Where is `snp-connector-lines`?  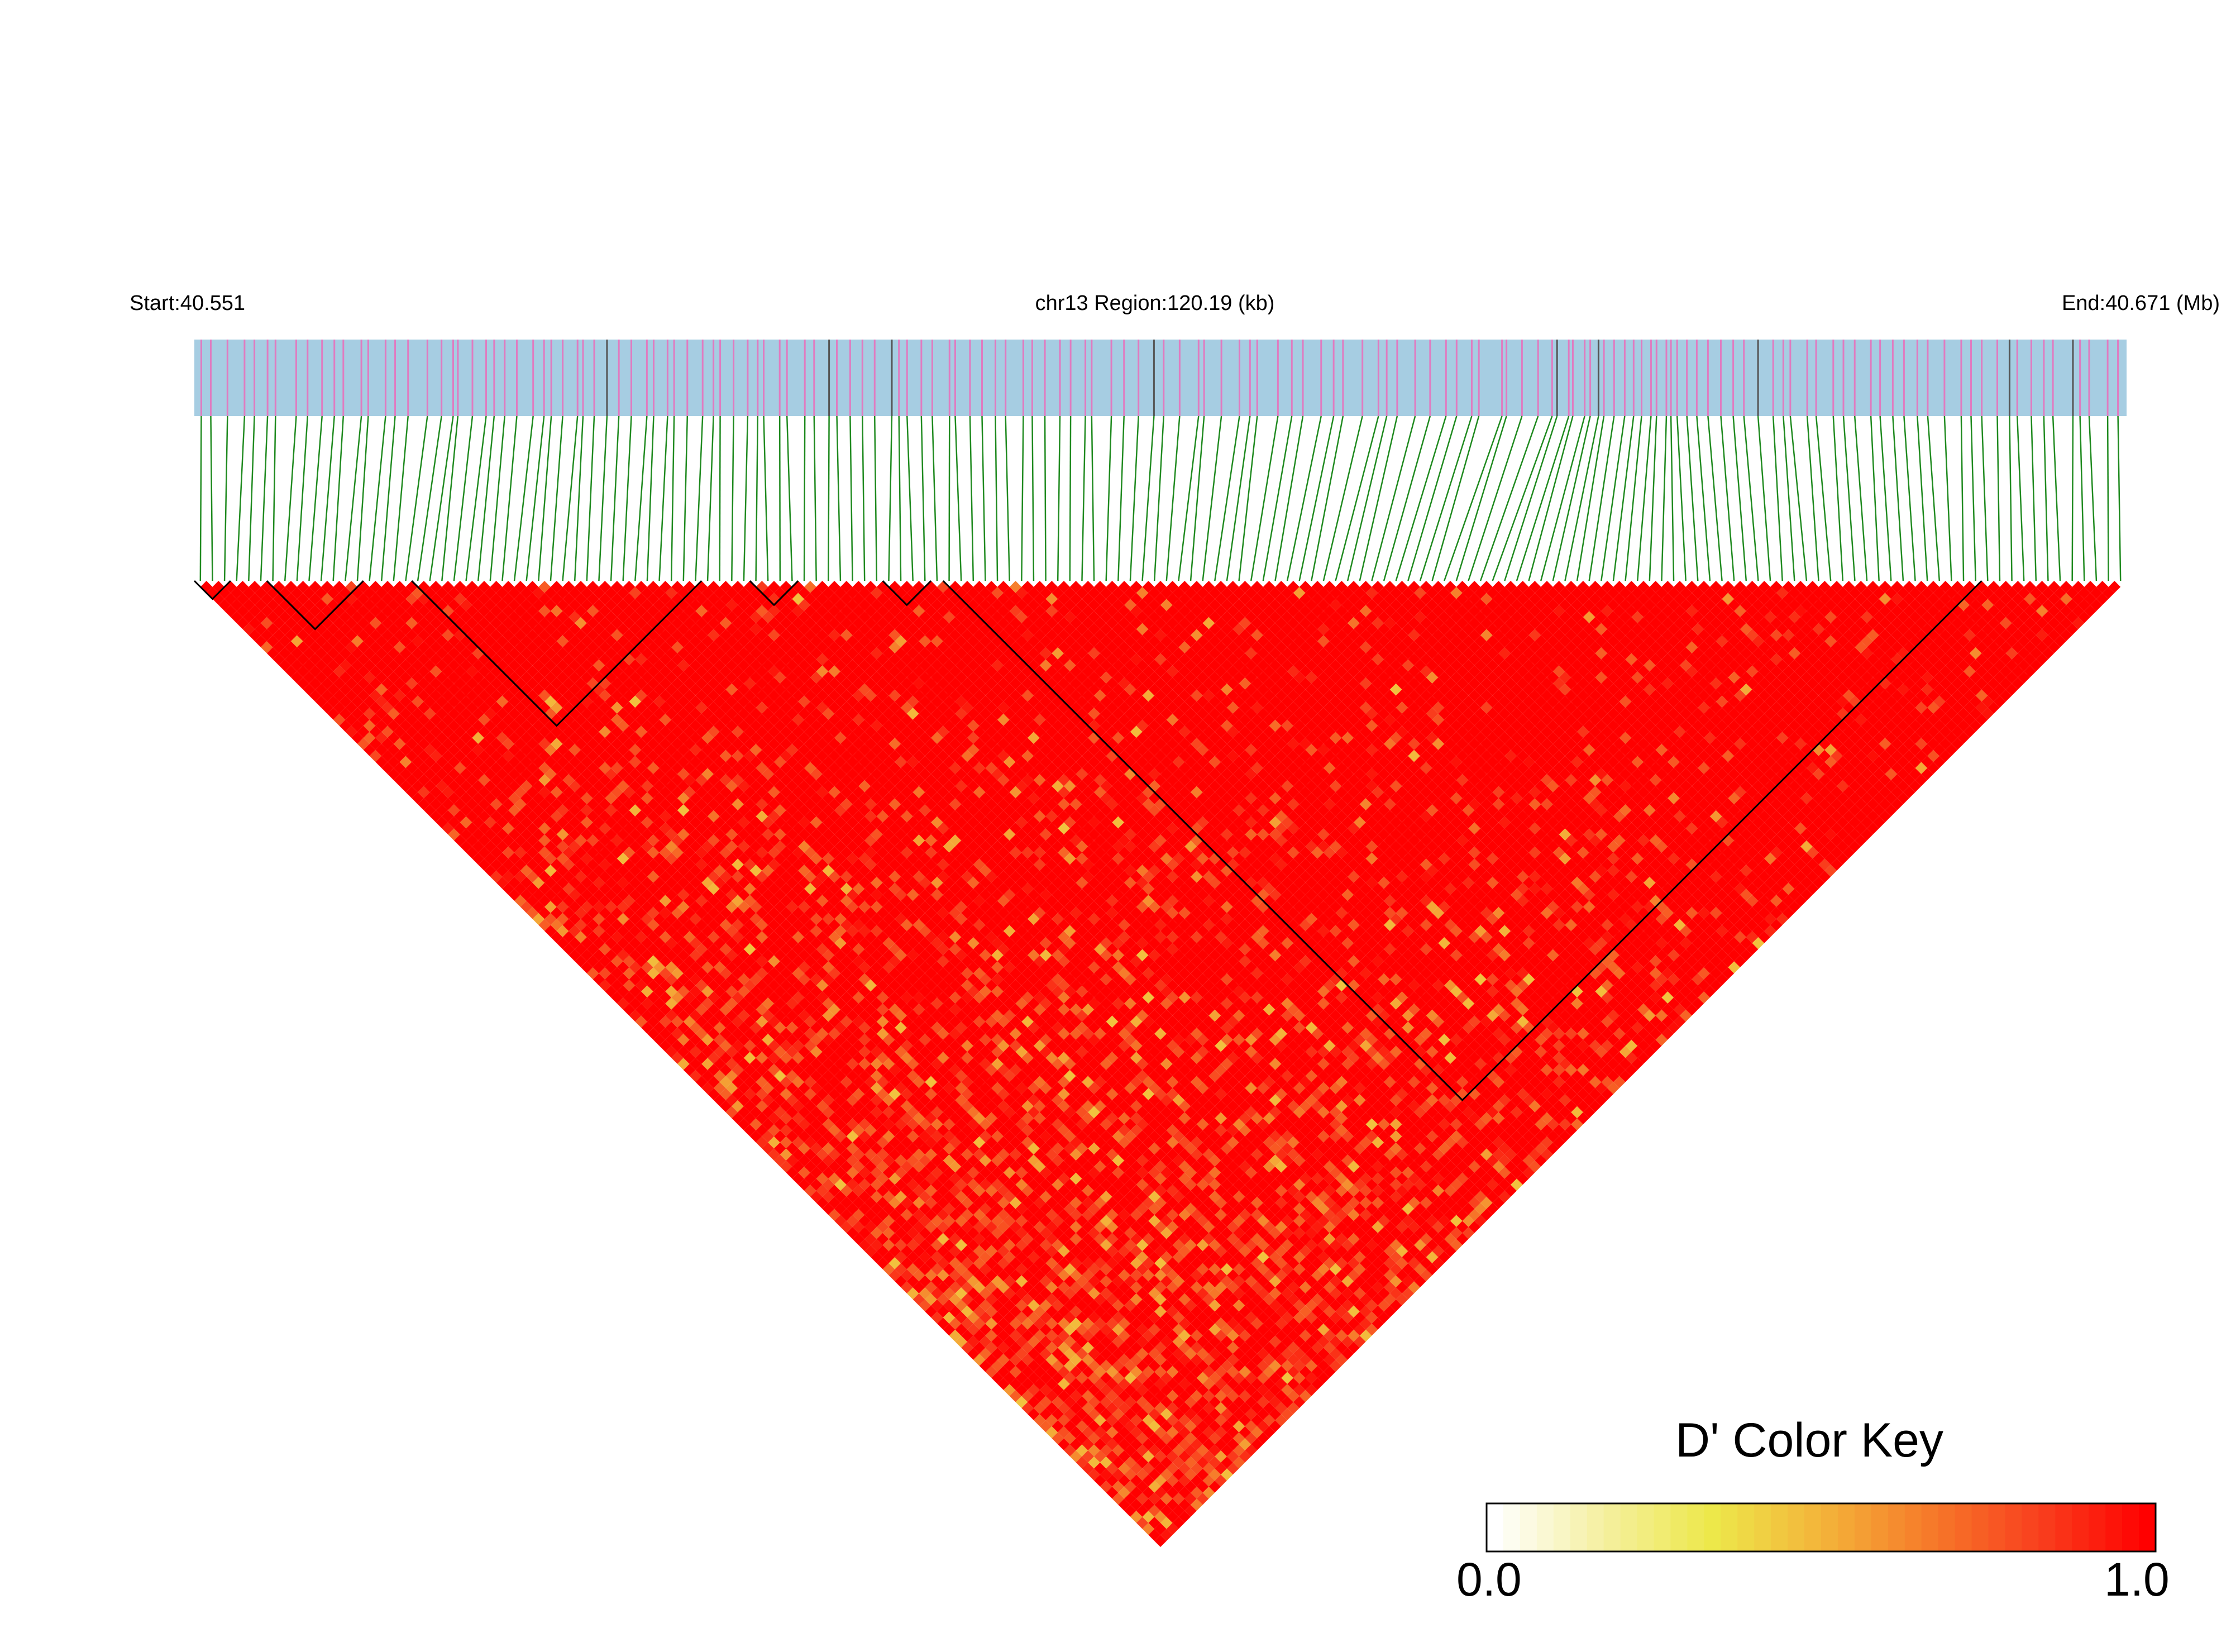 snp-connector-lines is located at coordinates (1160, 498).